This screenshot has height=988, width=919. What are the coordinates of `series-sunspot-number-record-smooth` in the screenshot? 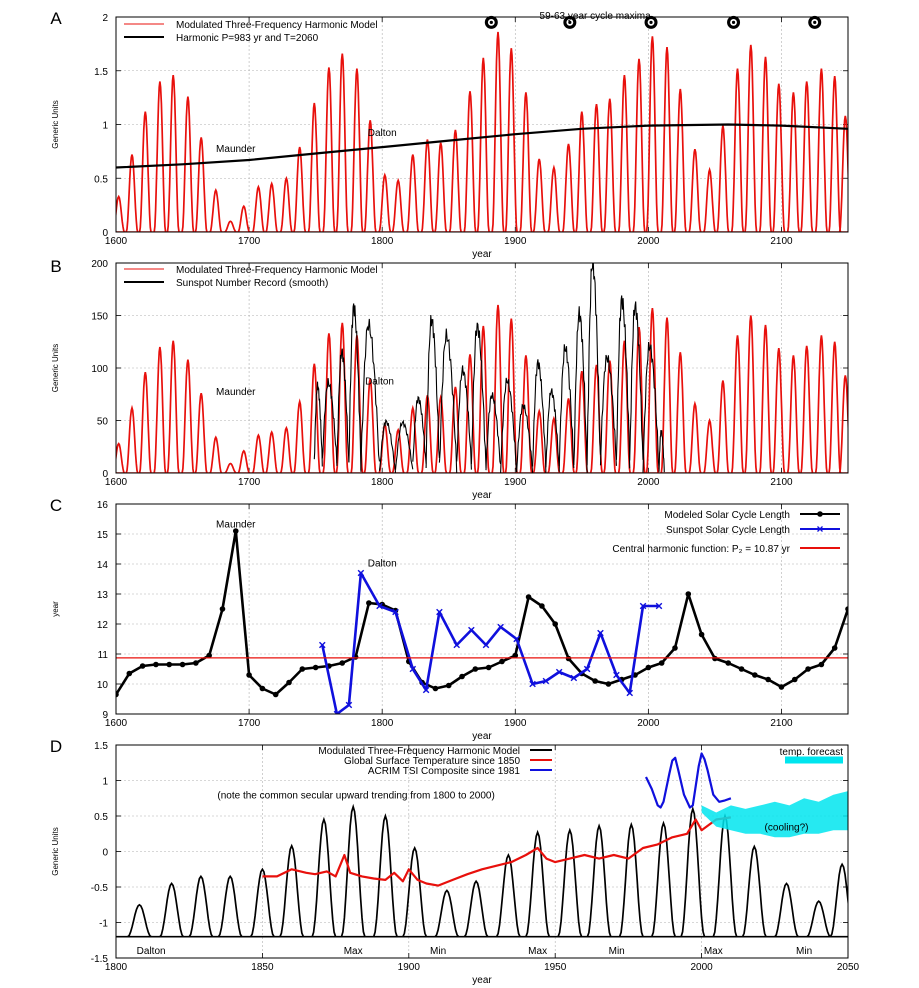 It's located at (489, 368).